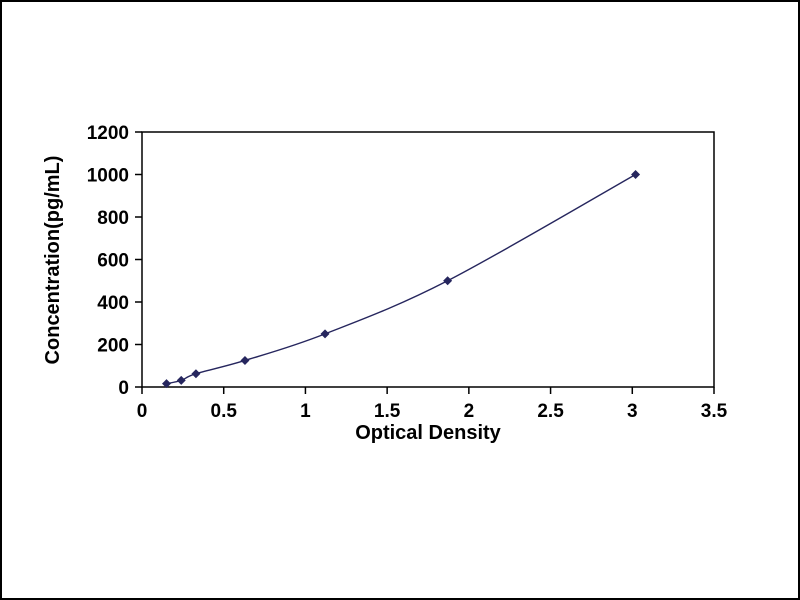  I want to click on y-tick-label: 400, so click(113, 303).